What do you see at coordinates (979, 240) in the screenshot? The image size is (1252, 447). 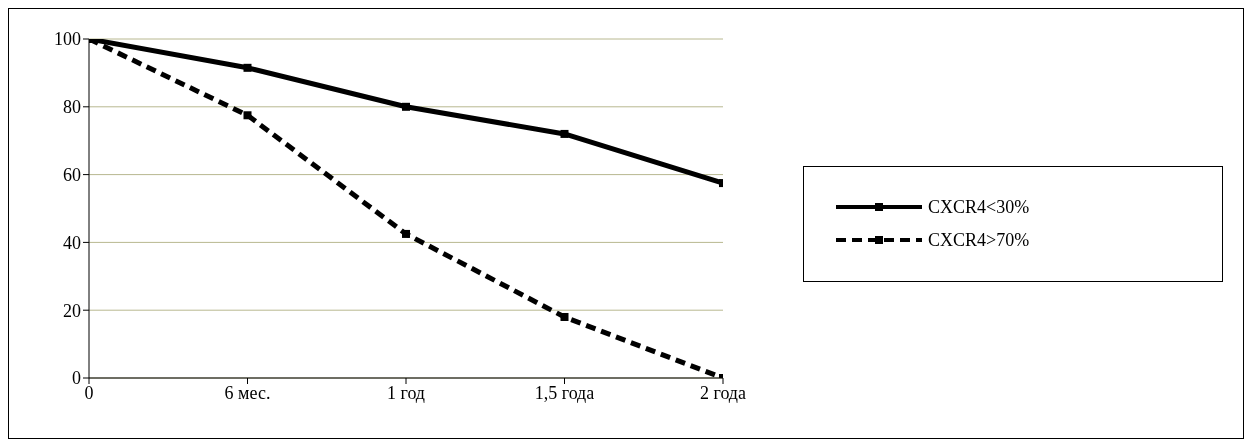 I see `legend-label: CXCR4>70%` at bounding box center [979, 240].